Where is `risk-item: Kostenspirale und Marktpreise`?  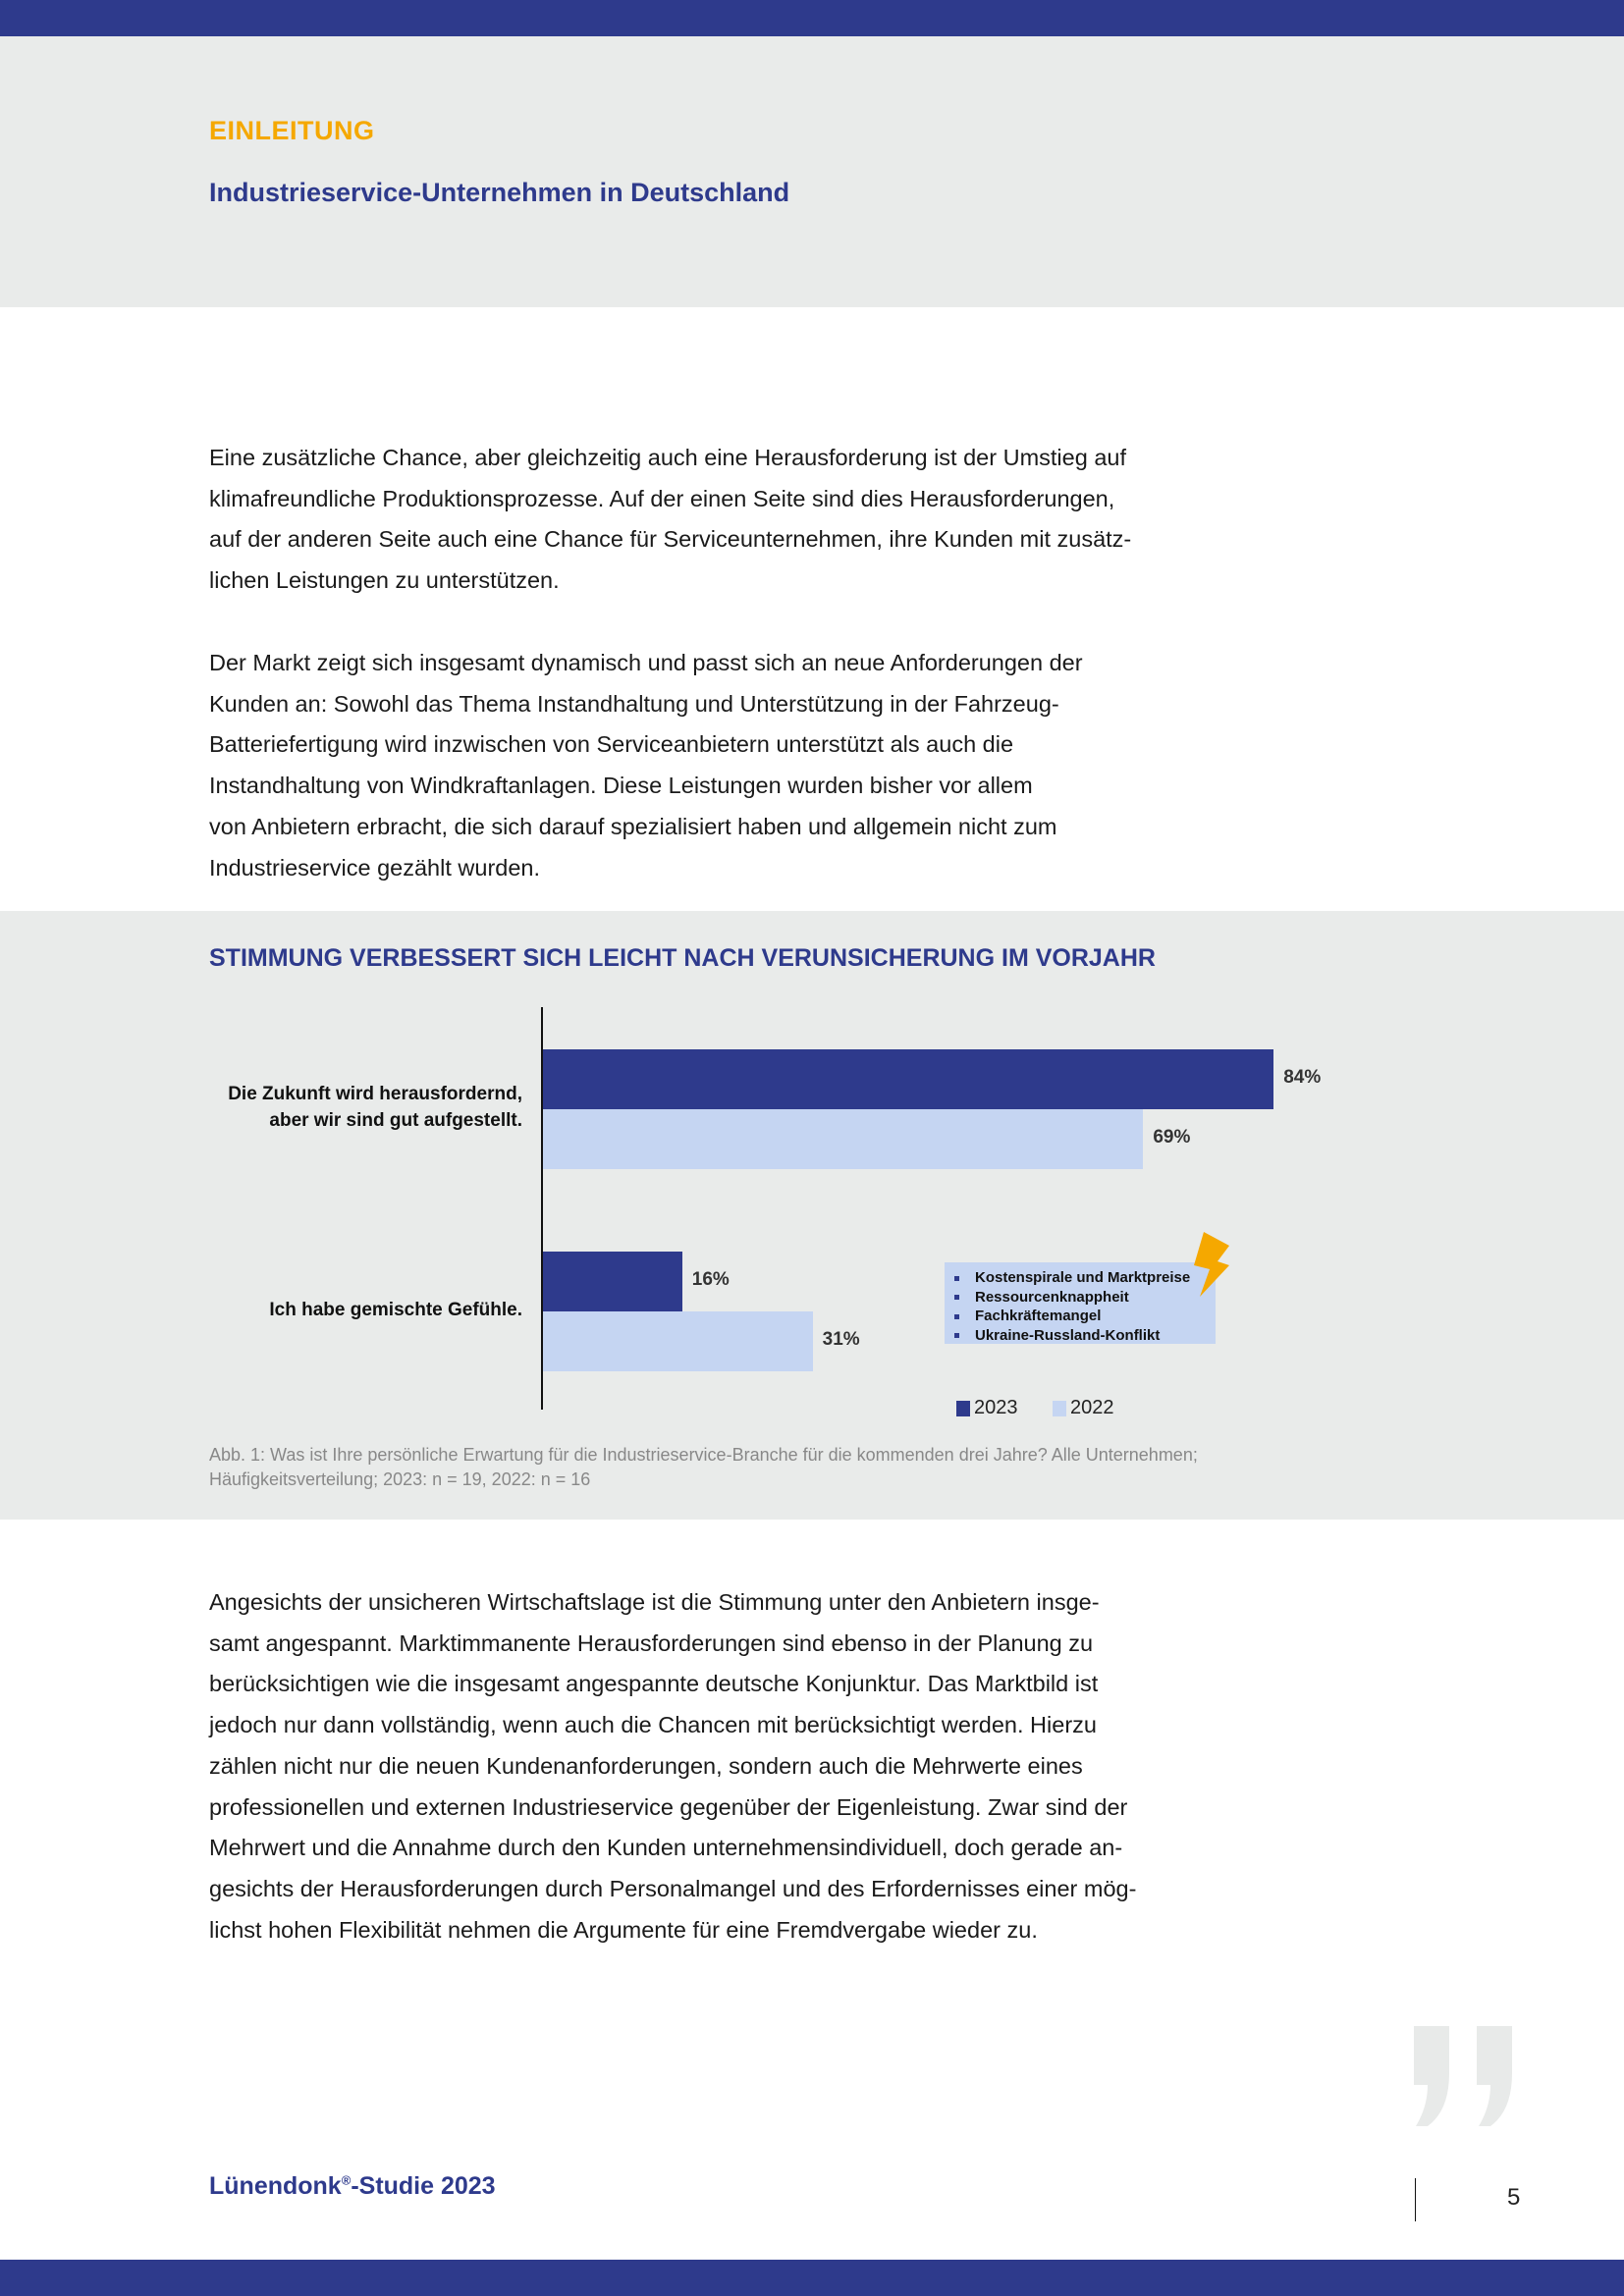
risk-item: Kostenspirale und Marktpreise is located at coordinates (1085, 1278).